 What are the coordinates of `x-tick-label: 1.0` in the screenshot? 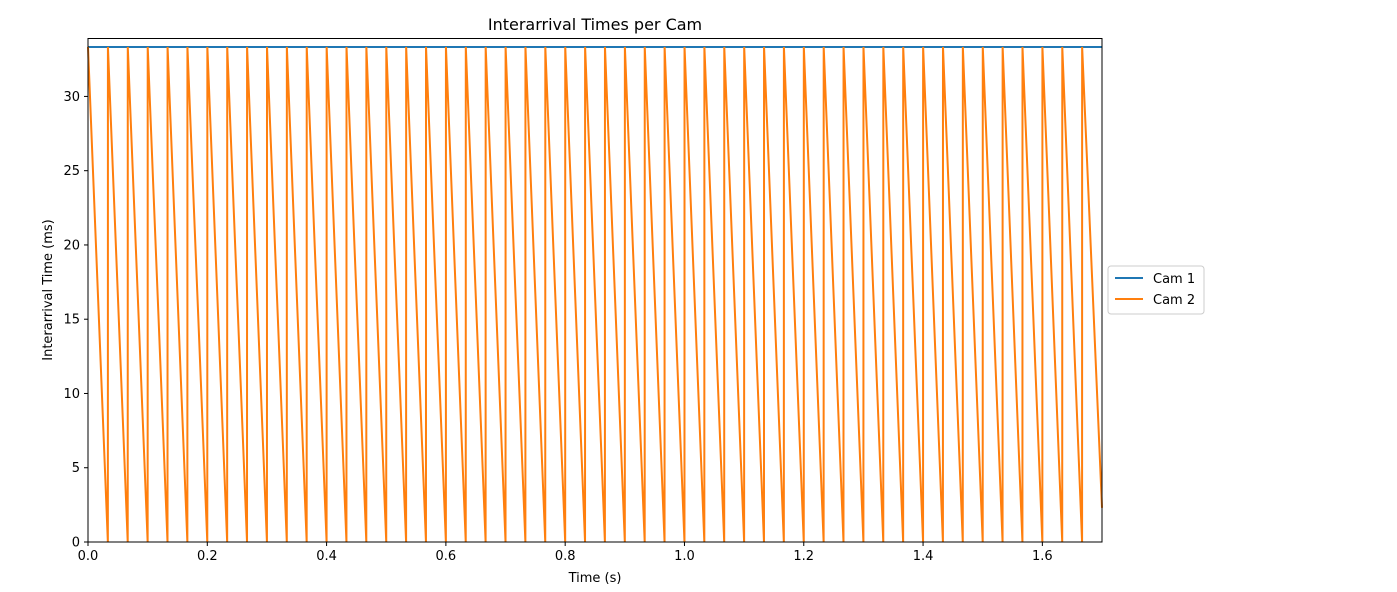 It's located at (684, 556).